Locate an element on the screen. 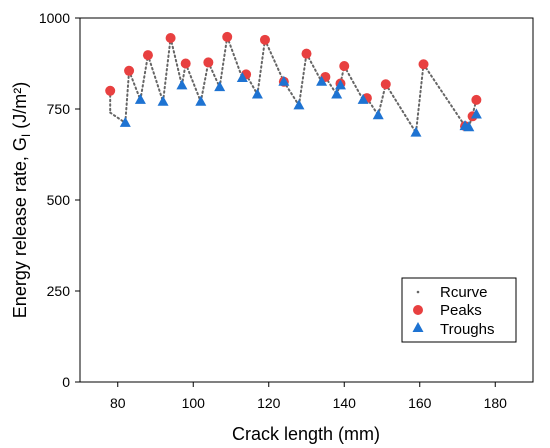 This screenshot has width=550, height=448. x-axis-label: Crack length (mm) is located at coordinates (306, 434).